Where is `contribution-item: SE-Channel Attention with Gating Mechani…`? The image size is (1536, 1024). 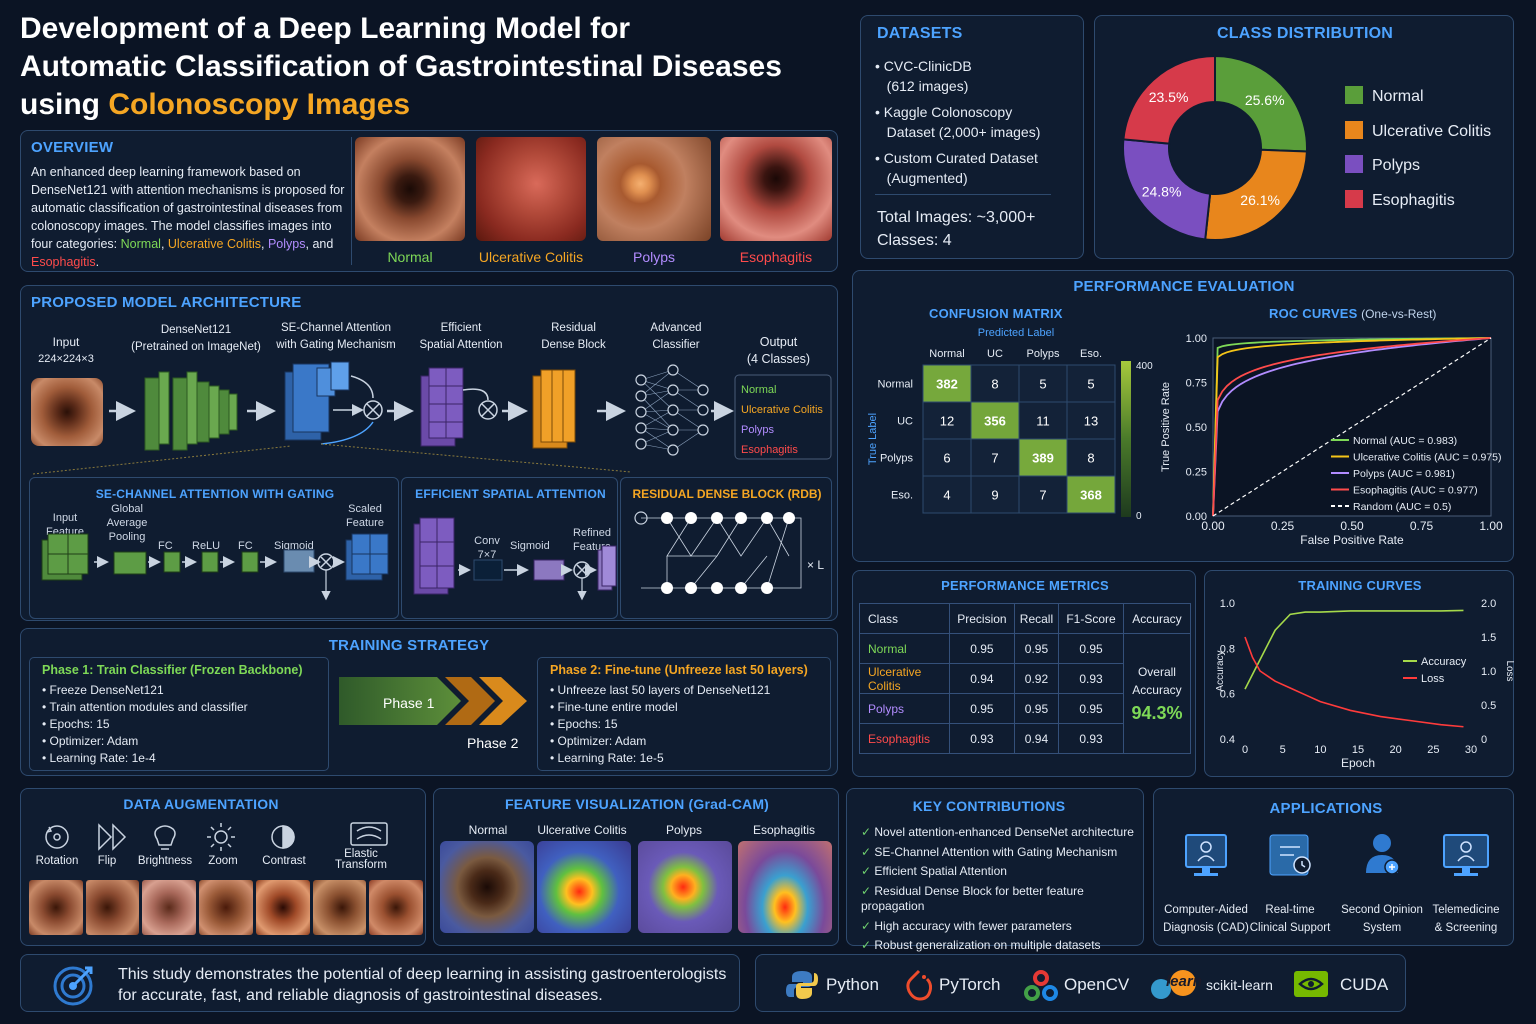 contribution-item: SE-Channel Attention with Gating Mechani… is located at coordinates (1002, 853).